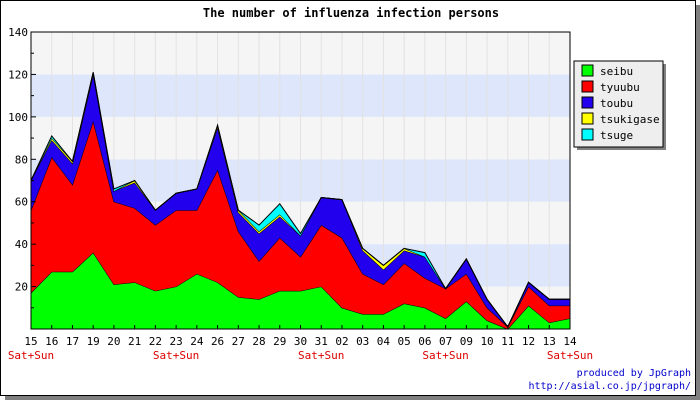  I want to click on credit-produced-by: produced by JpGraph, so click(633, 373).